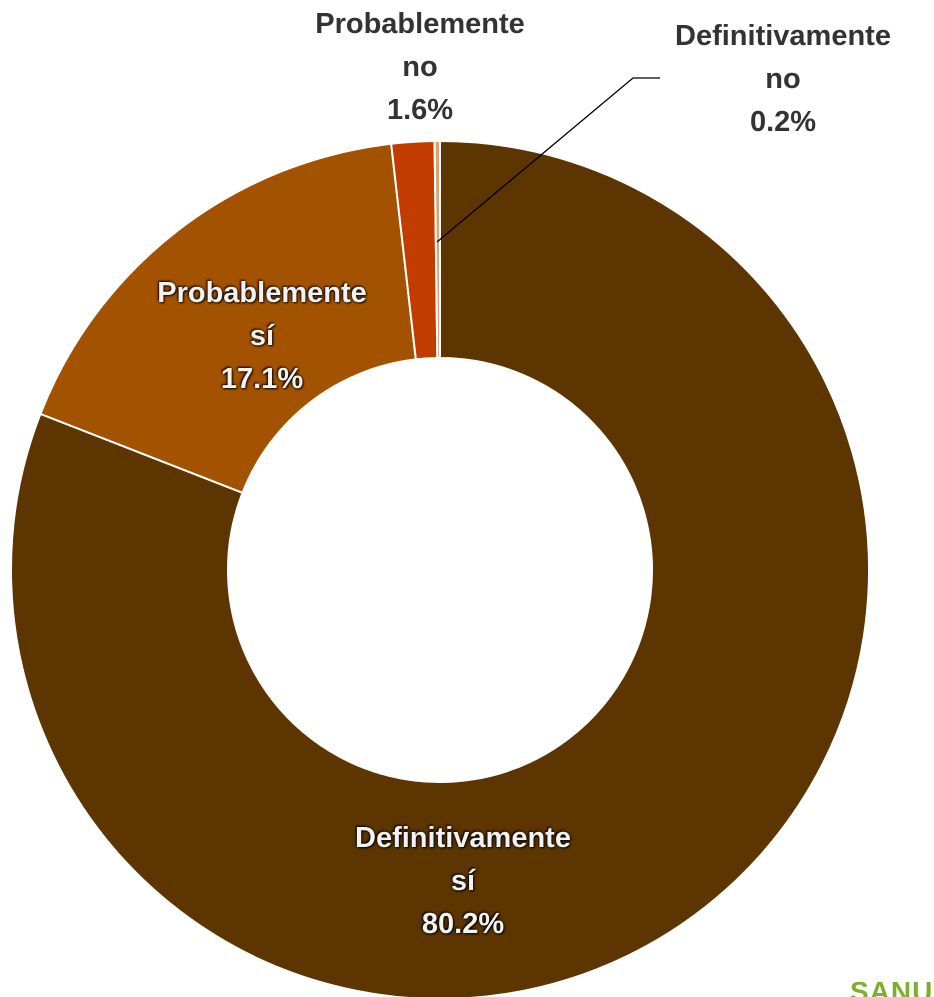  I want to click on data-label: Probablemente sí 17.1%, so click(262, 336).